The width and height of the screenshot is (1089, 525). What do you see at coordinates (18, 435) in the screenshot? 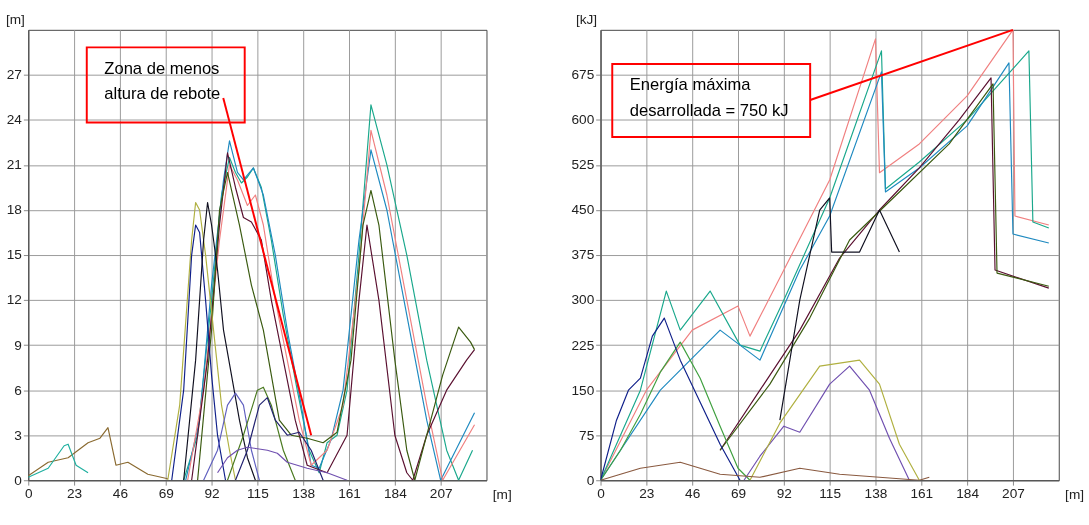
I see `y-tick-label: 3` at bounding box center [18, 435].